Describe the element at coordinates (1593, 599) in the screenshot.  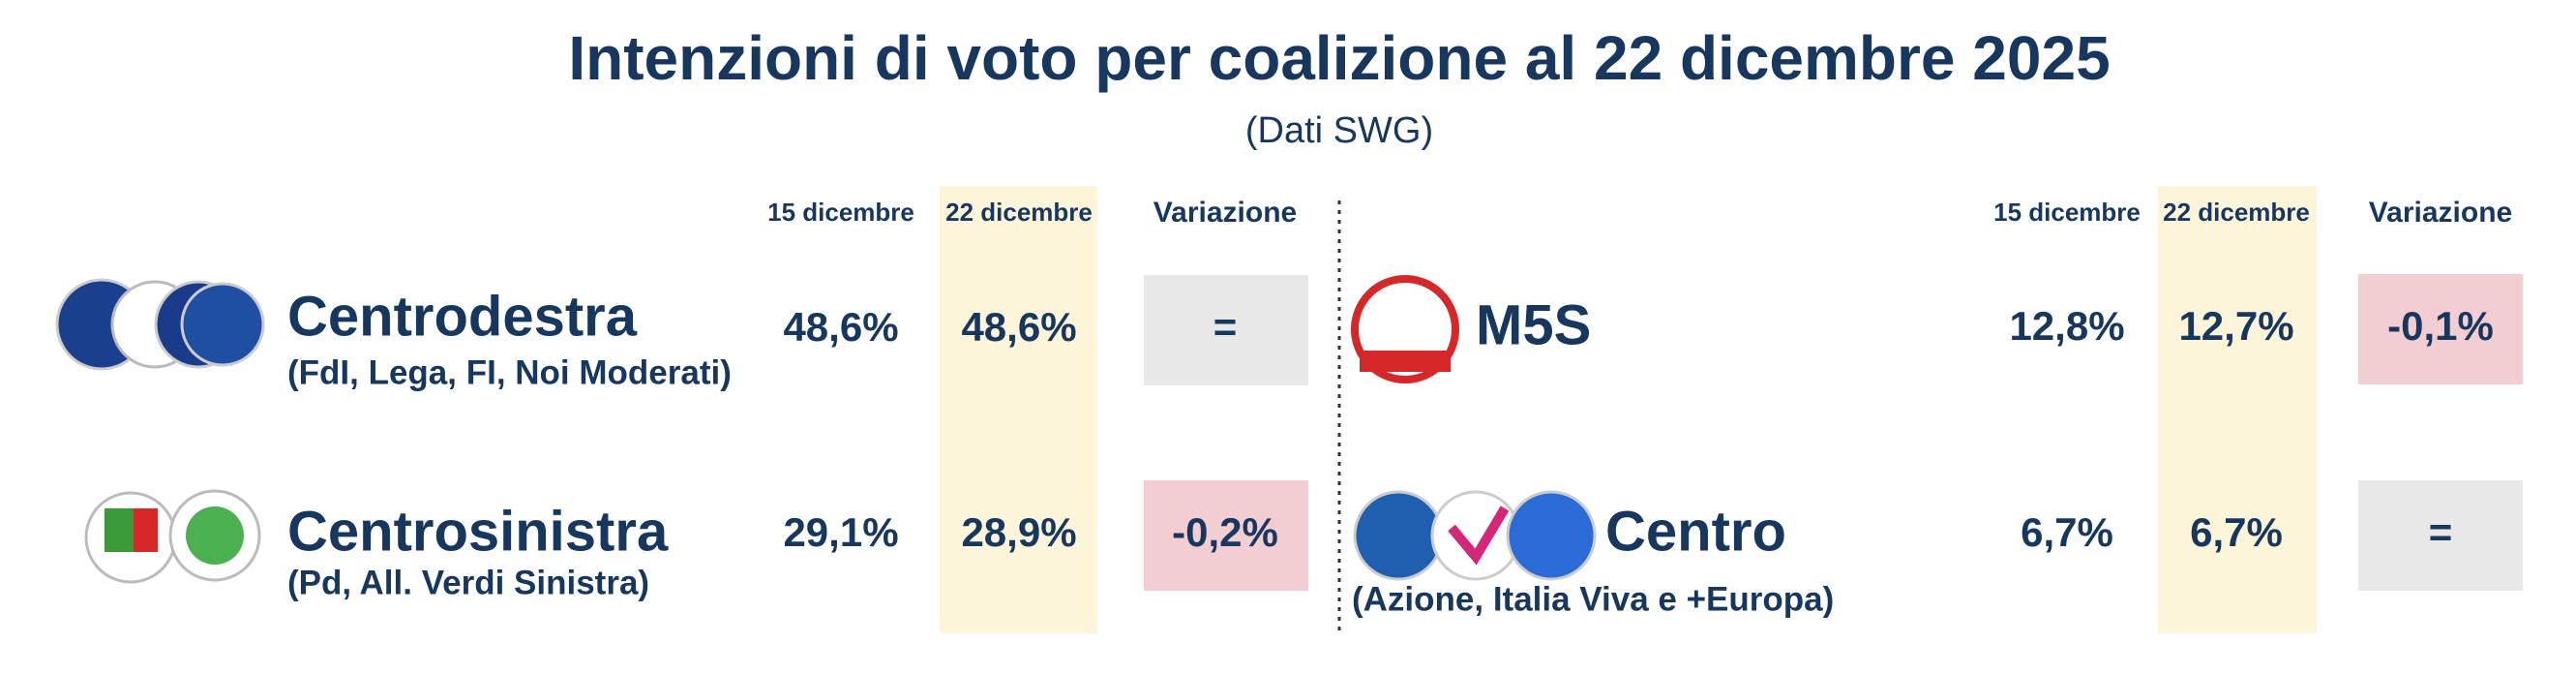
I see `party-detail: (Azione, Italia Viva e +Europa)` at that location.